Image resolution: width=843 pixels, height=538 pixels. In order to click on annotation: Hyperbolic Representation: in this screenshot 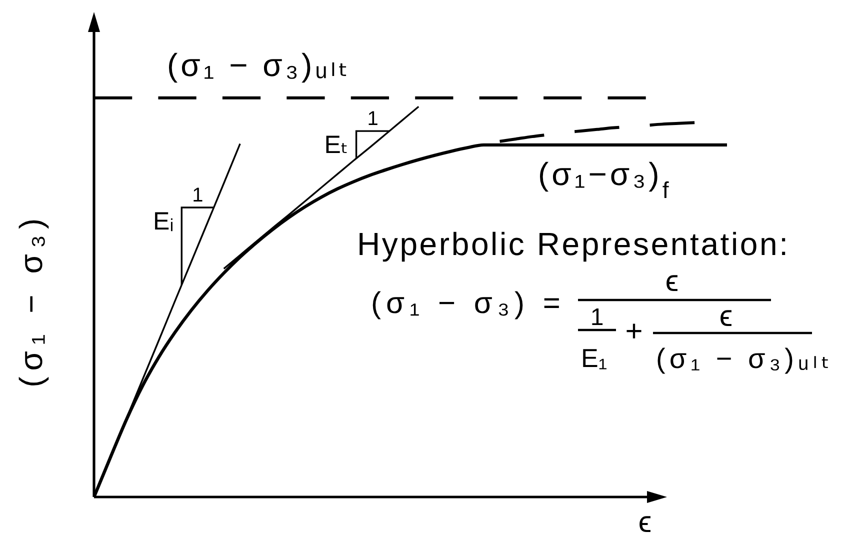, I will do `click(573, 244)`.